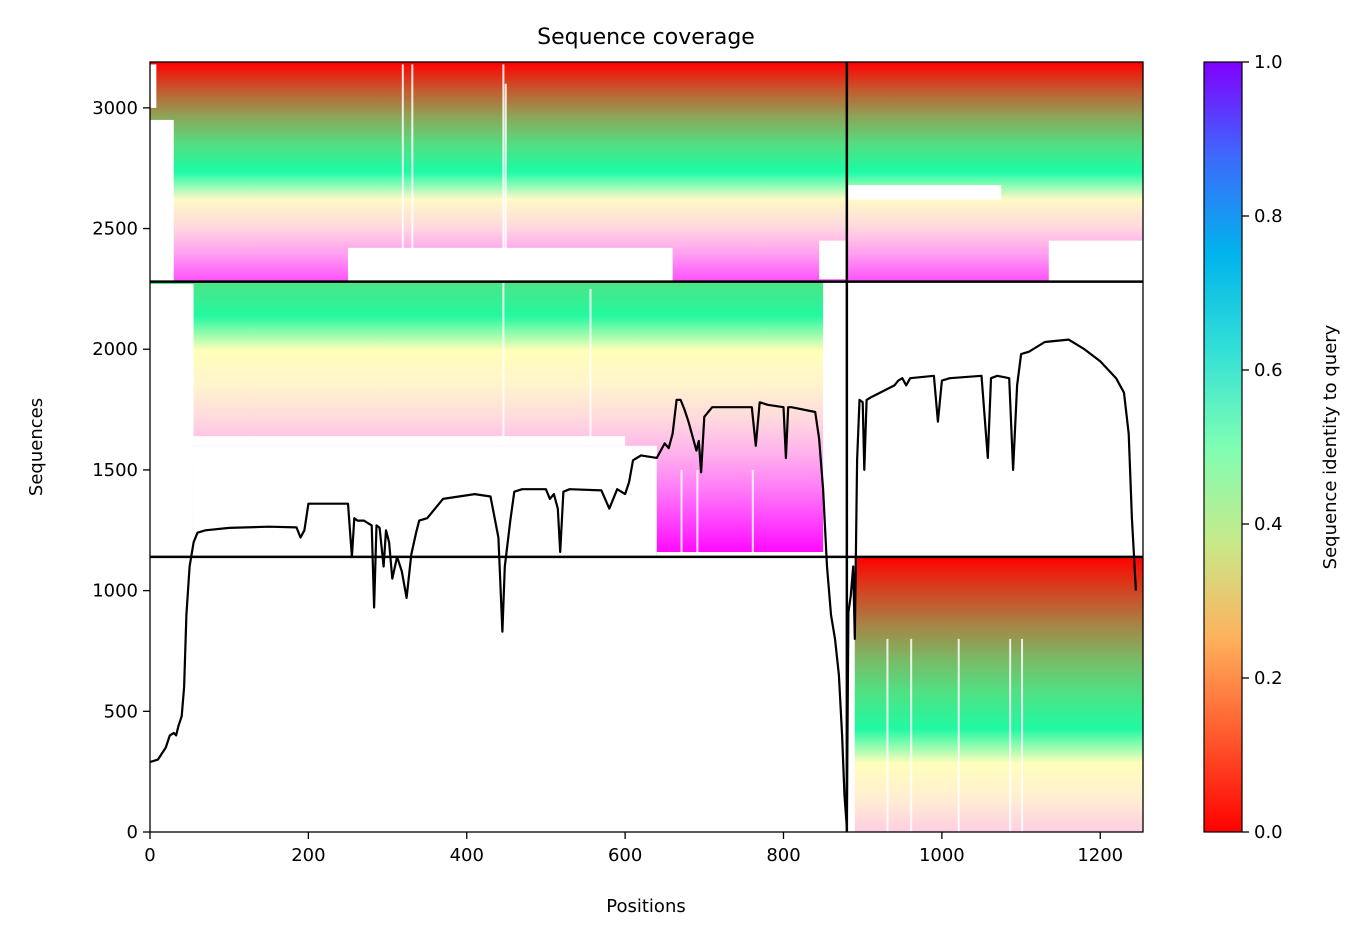 The width and height of the screenshot is (1364, 939). I want to click on x-tick-label: 600, so click(625, 855).